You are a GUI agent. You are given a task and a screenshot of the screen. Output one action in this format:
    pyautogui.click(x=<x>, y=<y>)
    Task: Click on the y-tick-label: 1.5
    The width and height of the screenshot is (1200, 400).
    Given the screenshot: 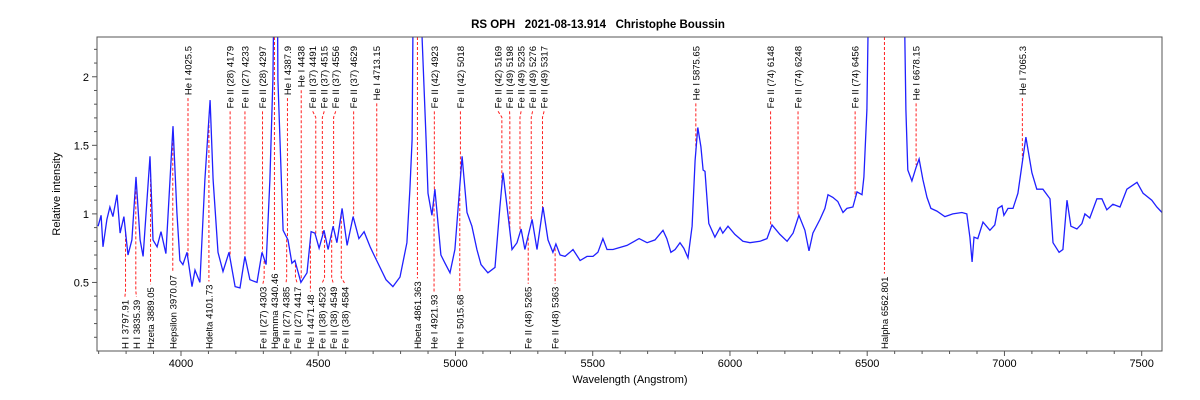 What is the action you would take?
    pyautogui.click(x=81, y=146)
    